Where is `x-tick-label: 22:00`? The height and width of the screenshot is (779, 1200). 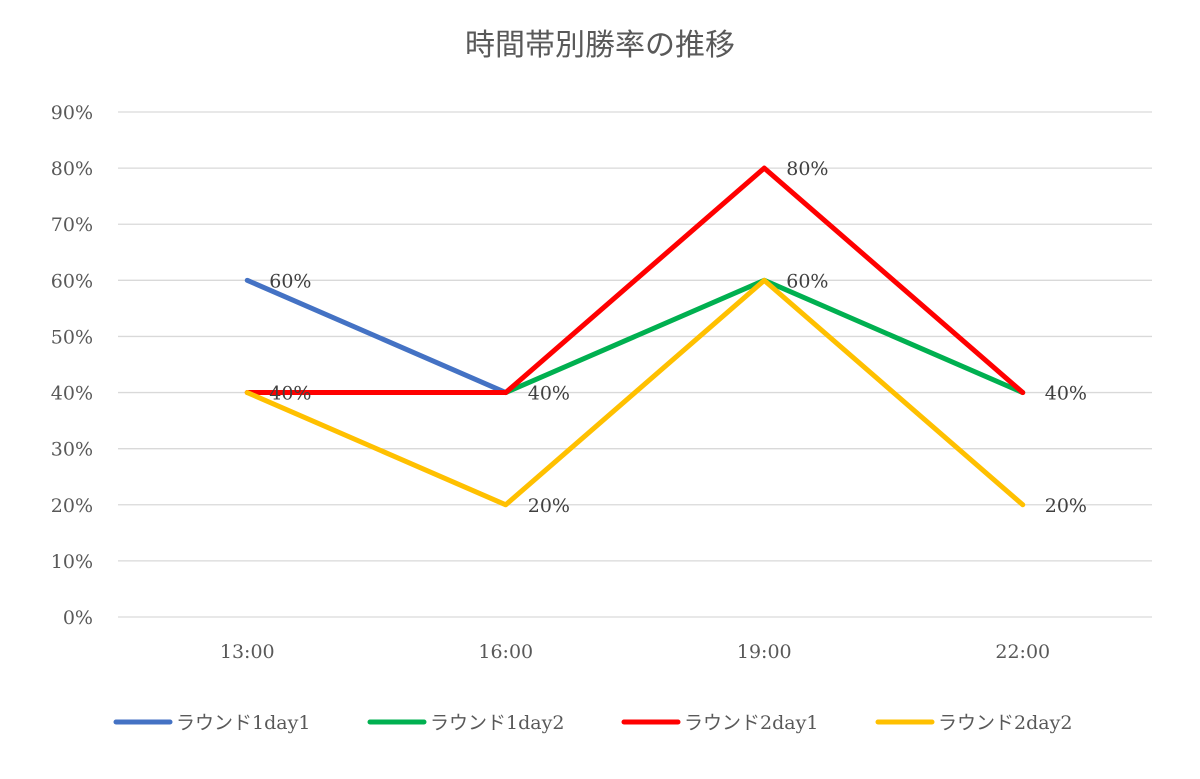 x-tick-label: 22:00 is located at coordinates (1022, 652).